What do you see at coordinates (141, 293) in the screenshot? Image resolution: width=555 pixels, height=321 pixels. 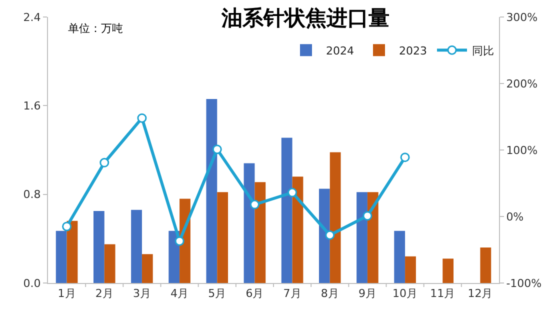 I see `x-tick-label: 3月` at bounding box center [141, 293].